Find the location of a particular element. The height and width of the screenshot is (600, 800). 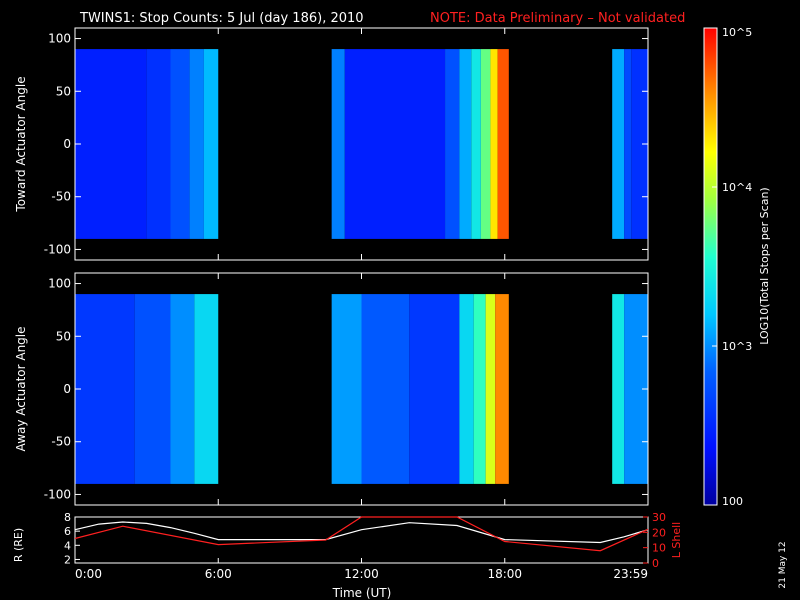

away-ytick-label: 100 is located at coordinates (59, 284).